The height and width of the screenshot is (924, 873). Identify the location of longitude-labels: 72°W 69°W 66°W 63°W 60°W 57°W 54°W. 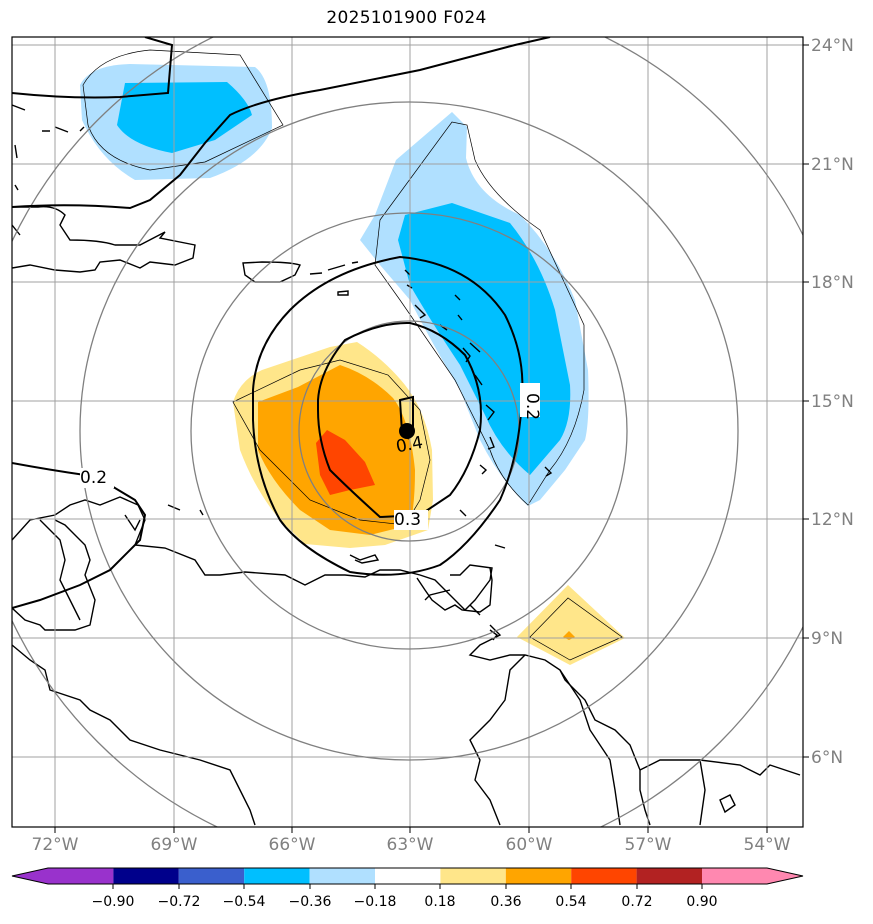
(411, 841).